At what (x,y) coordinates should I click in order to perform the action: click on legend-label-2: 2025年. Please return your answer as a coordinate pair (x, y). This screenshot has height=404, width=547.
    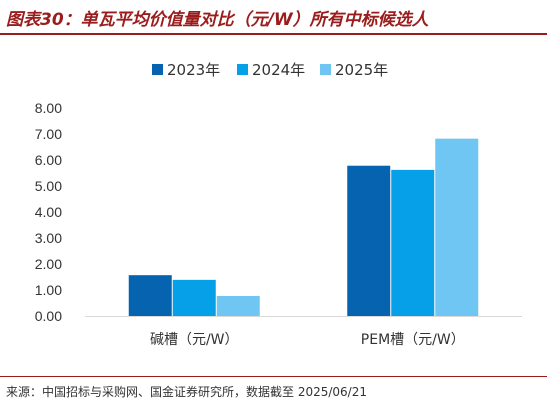
    Looking at the image, I should click on (361, 70).